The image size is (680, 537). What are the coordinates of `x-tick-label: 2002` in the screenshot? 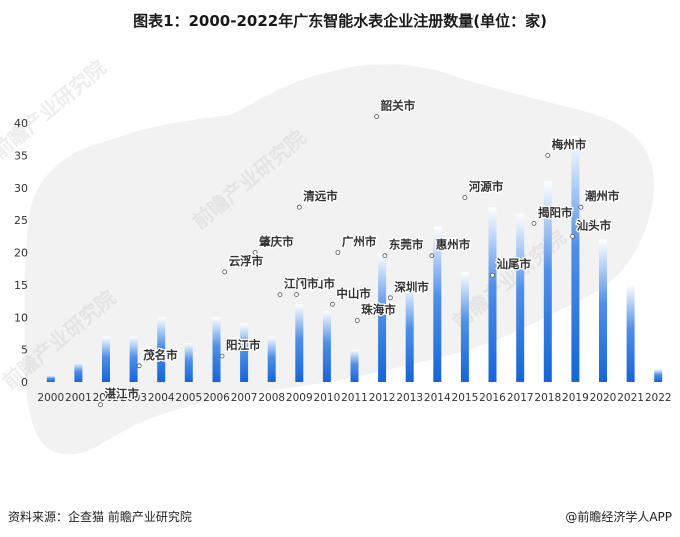 It's located at (106, 398).